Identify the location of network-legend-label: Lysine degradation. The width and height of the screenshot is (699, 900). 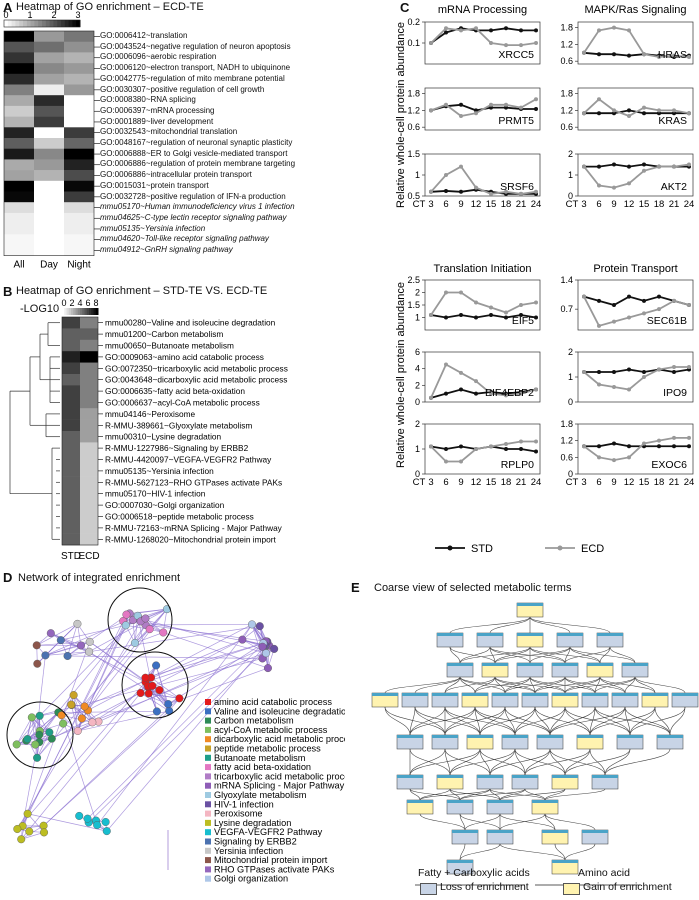
(252, 823).